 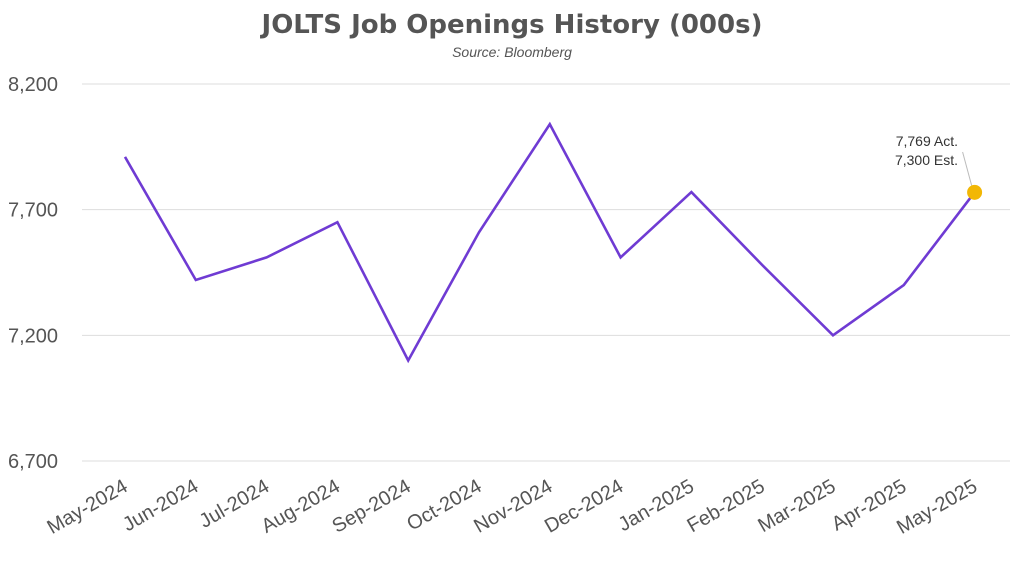 What do you see at coordinates (584, 506) in the screenshot?
I see `x-tick-label: Dec-2024` at bounding box center [584, 506].